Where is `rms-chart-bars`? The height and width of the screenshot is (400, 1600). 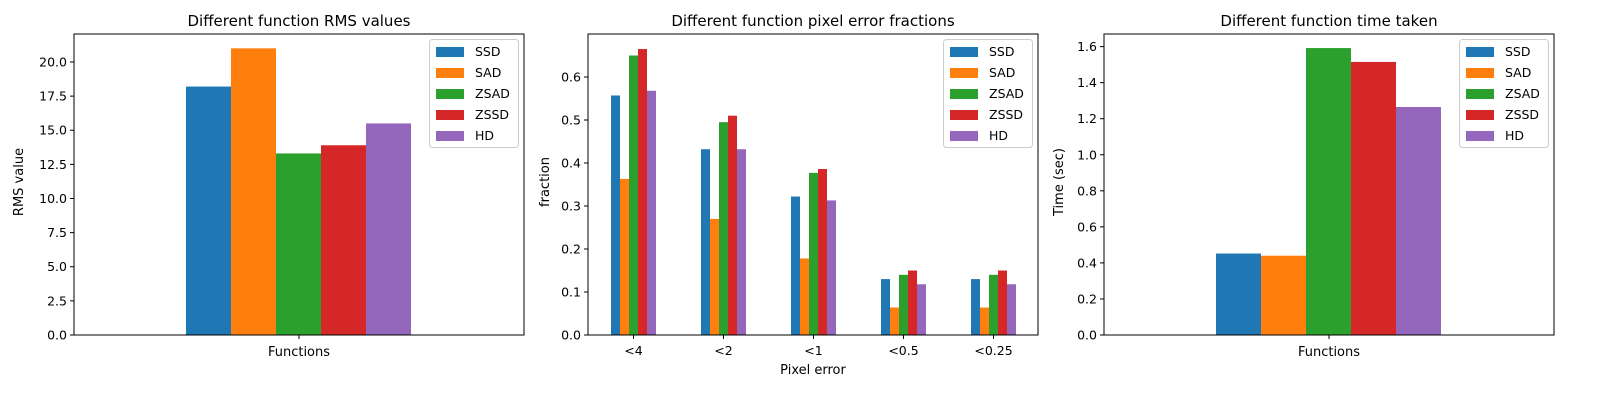 rms-chart-bars is located at coordinates (298, 192).